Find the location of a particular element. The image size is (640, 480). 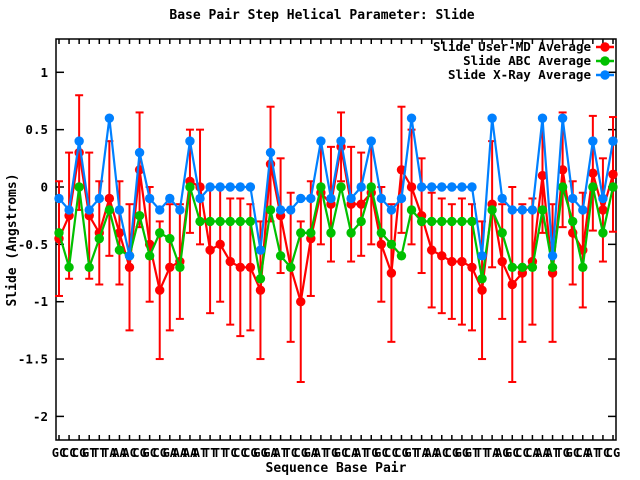

legend-label-xray: Slide X-Ray Average is located at coordinates (519, 74).